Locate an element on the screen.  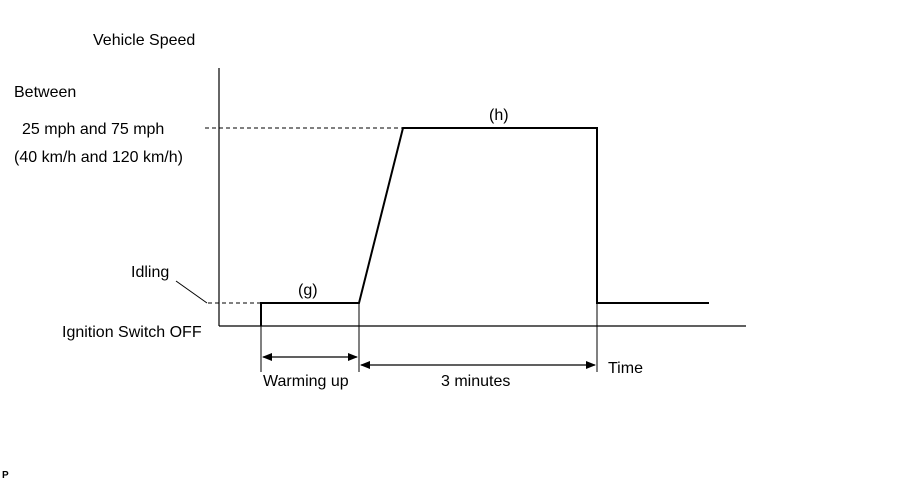
speed-range-label-line1: Between is located at coordinates (45, 92).